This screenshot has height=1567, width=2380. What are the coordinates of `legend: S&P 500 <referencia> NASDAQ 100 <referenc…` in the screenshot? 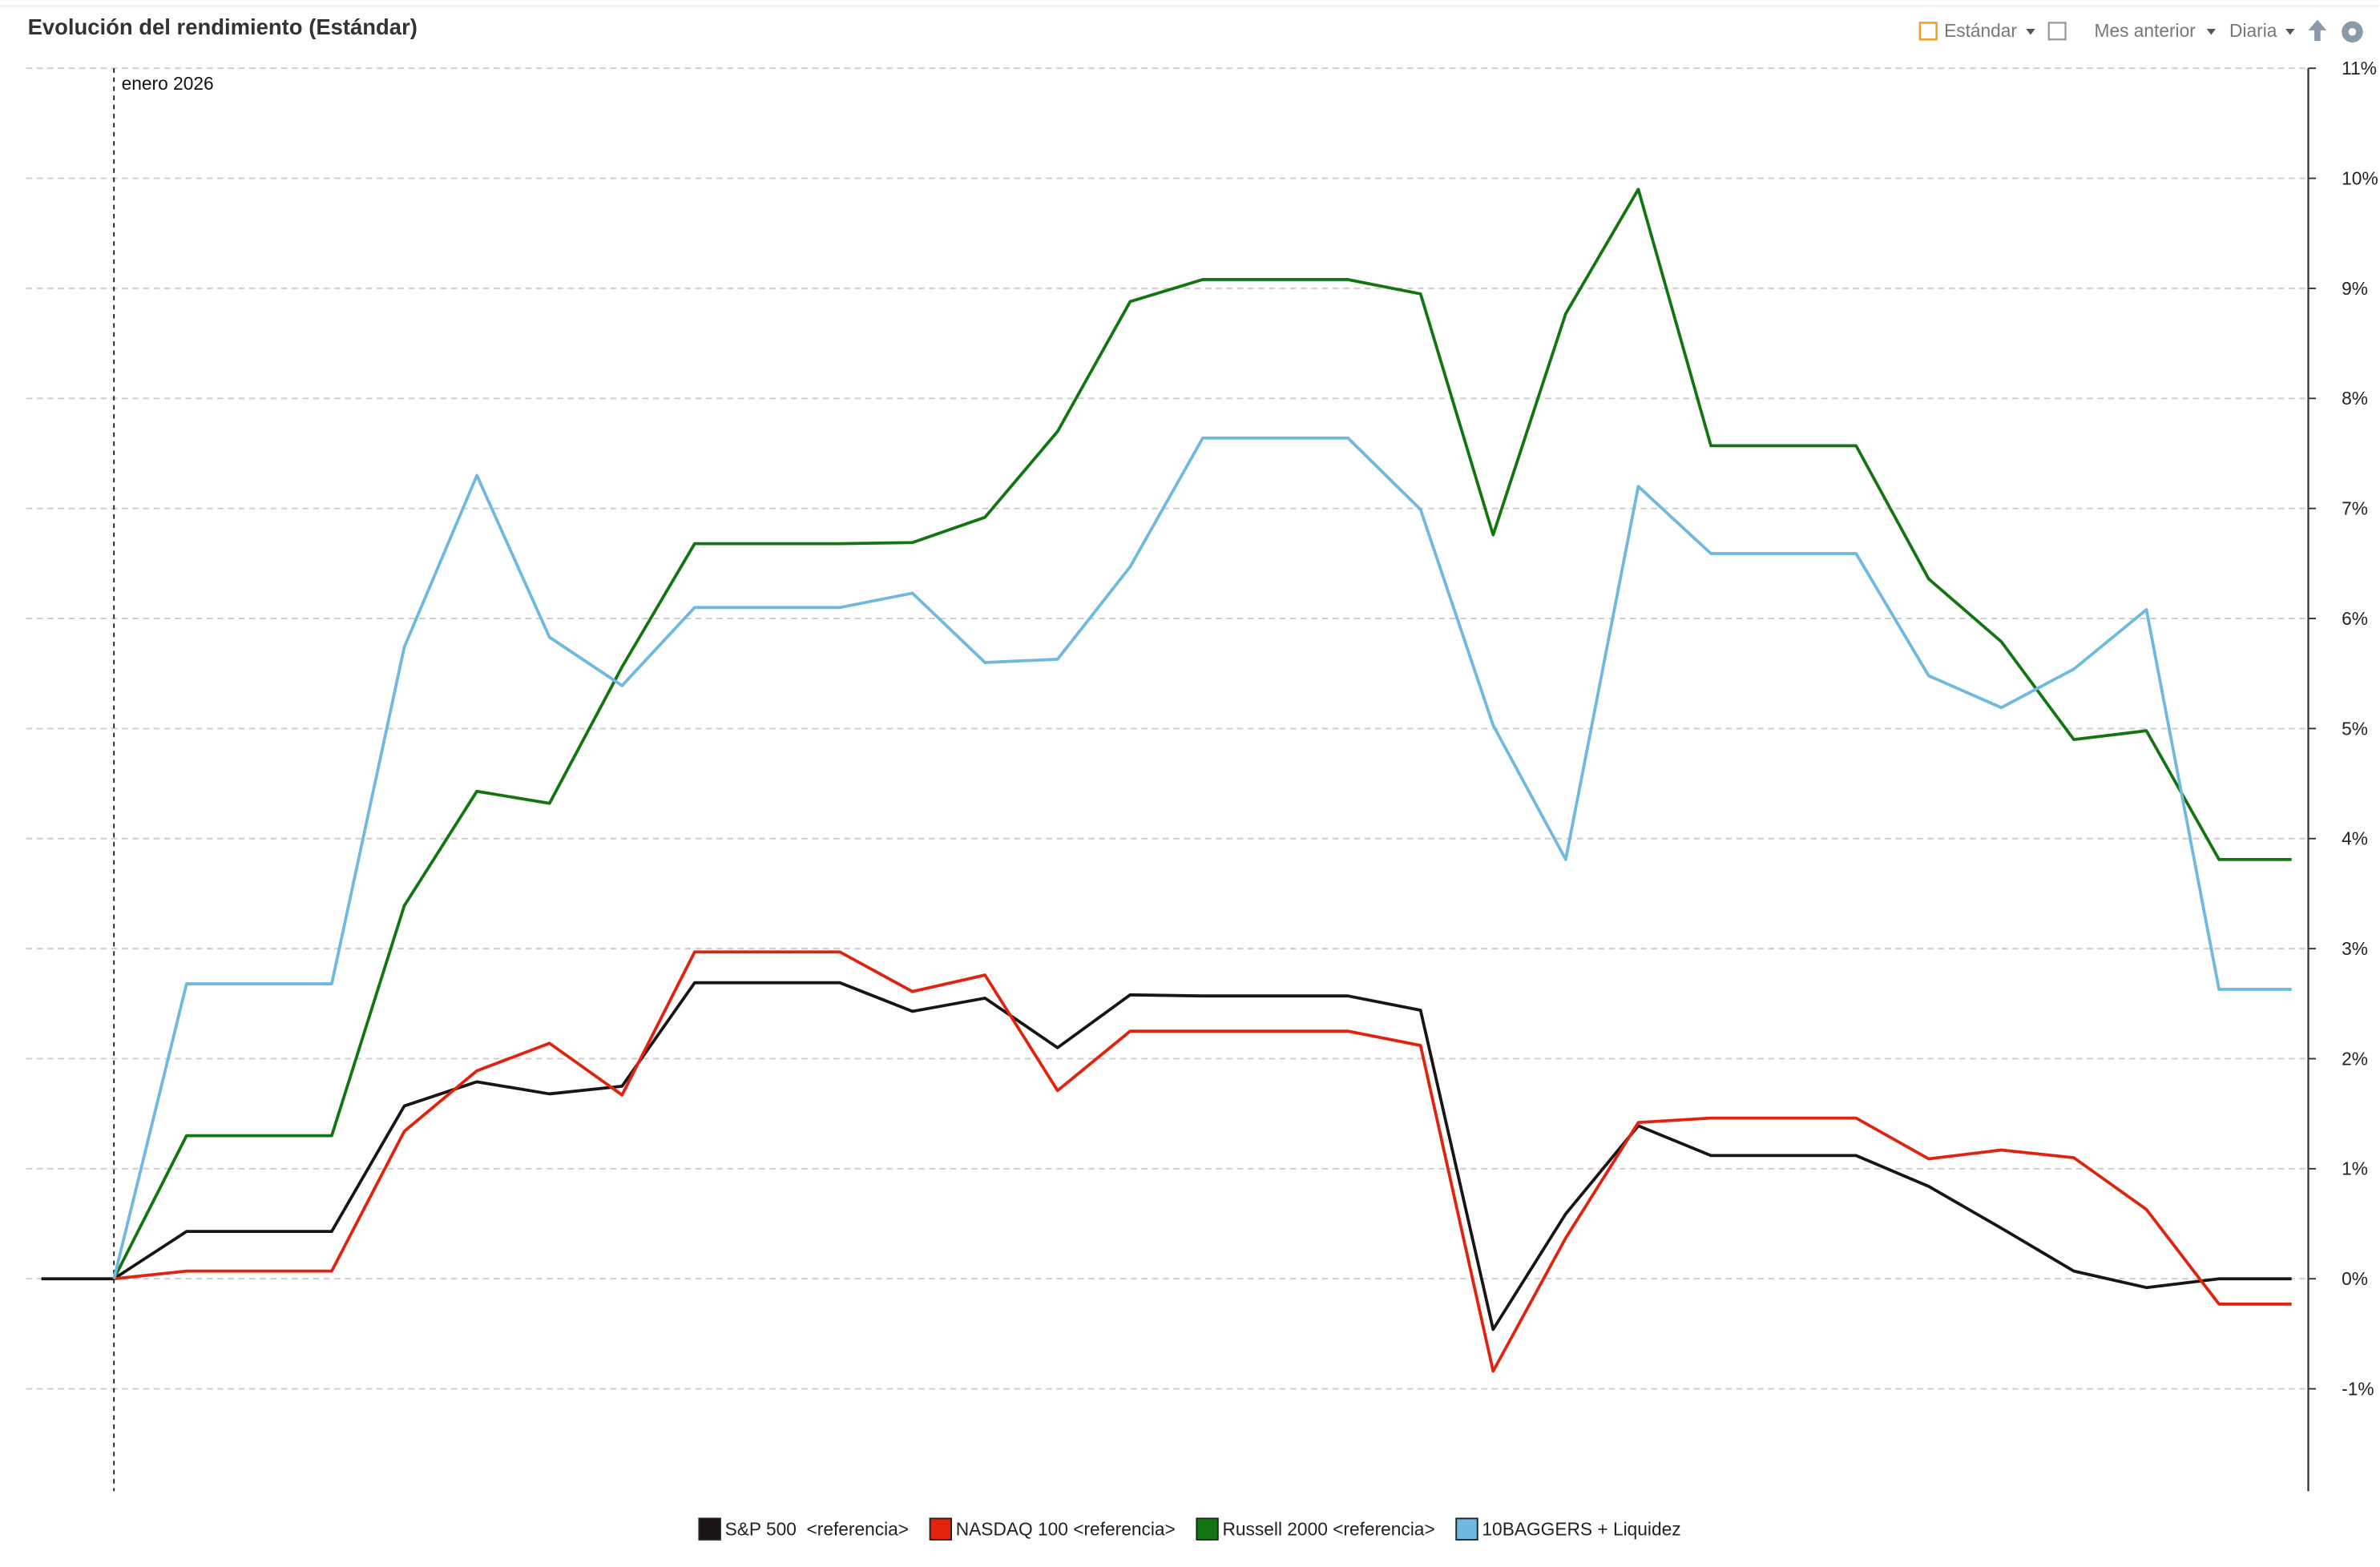 It's located at (1189, 1529).